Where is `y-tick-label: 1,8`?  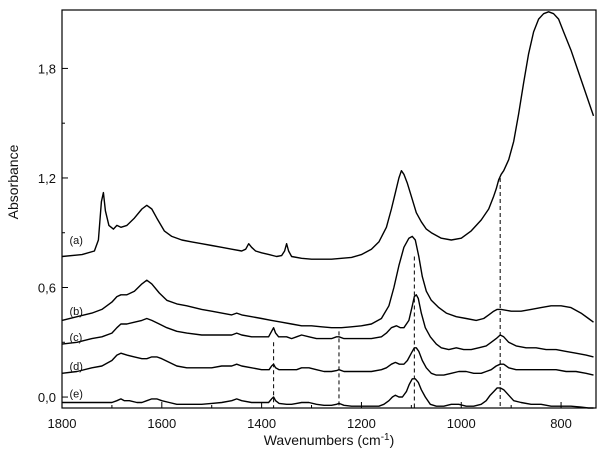 y-tick-label: 1,8 is located at coordinates (47, 68).